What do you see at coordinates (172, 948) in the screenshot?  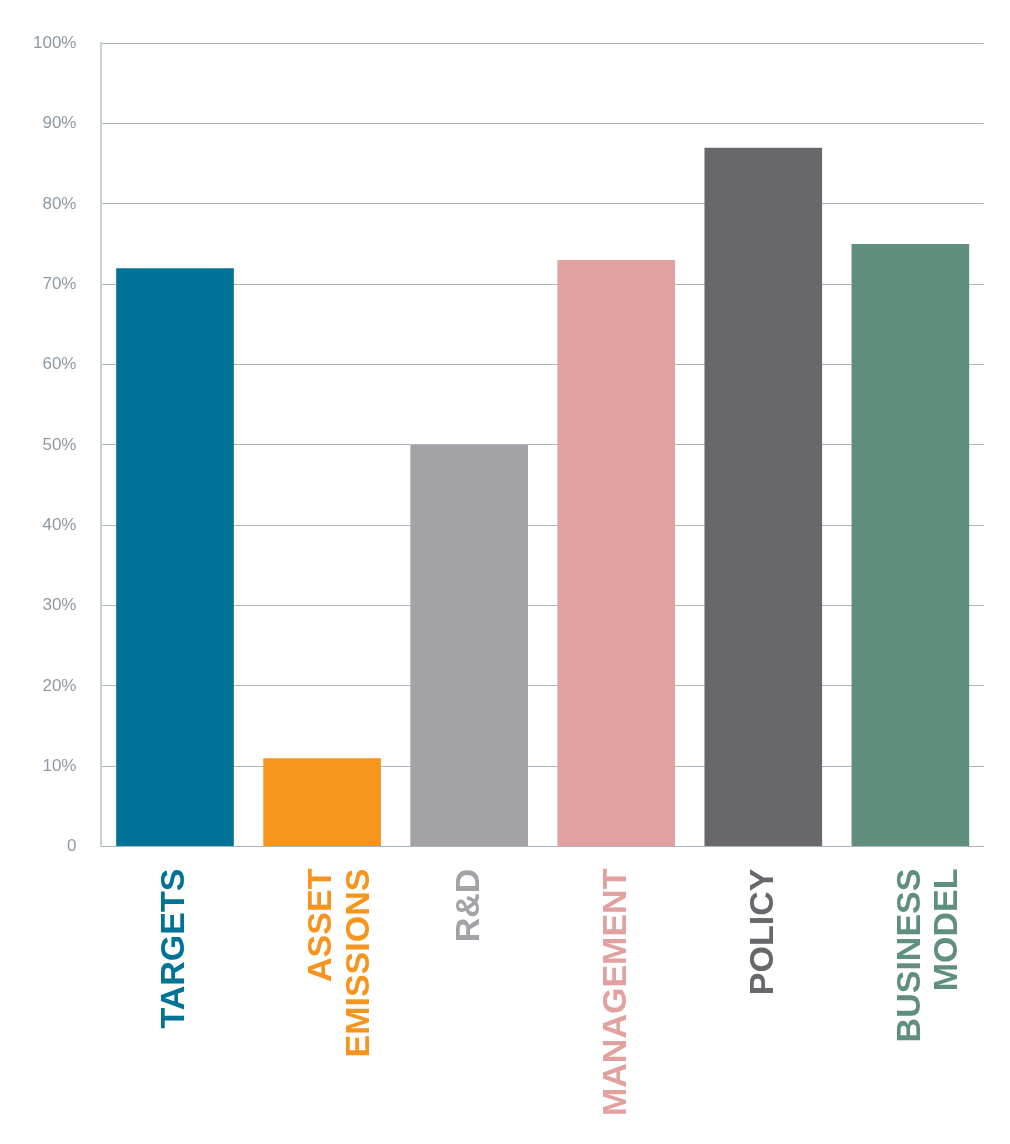 I see `x-tick-label: TARGETS` at bounding box center [172, 948].